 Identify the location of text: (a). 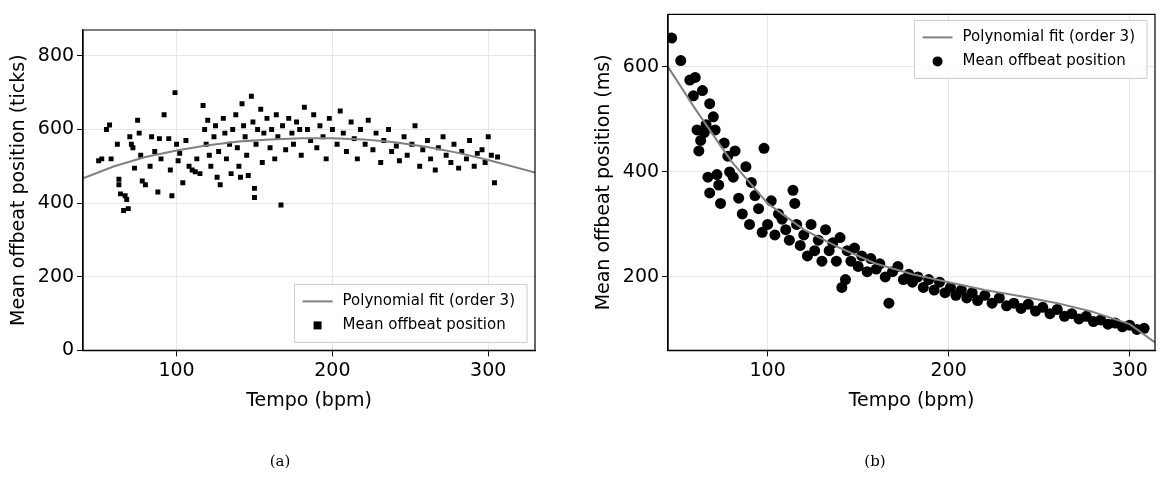
(280, 461).